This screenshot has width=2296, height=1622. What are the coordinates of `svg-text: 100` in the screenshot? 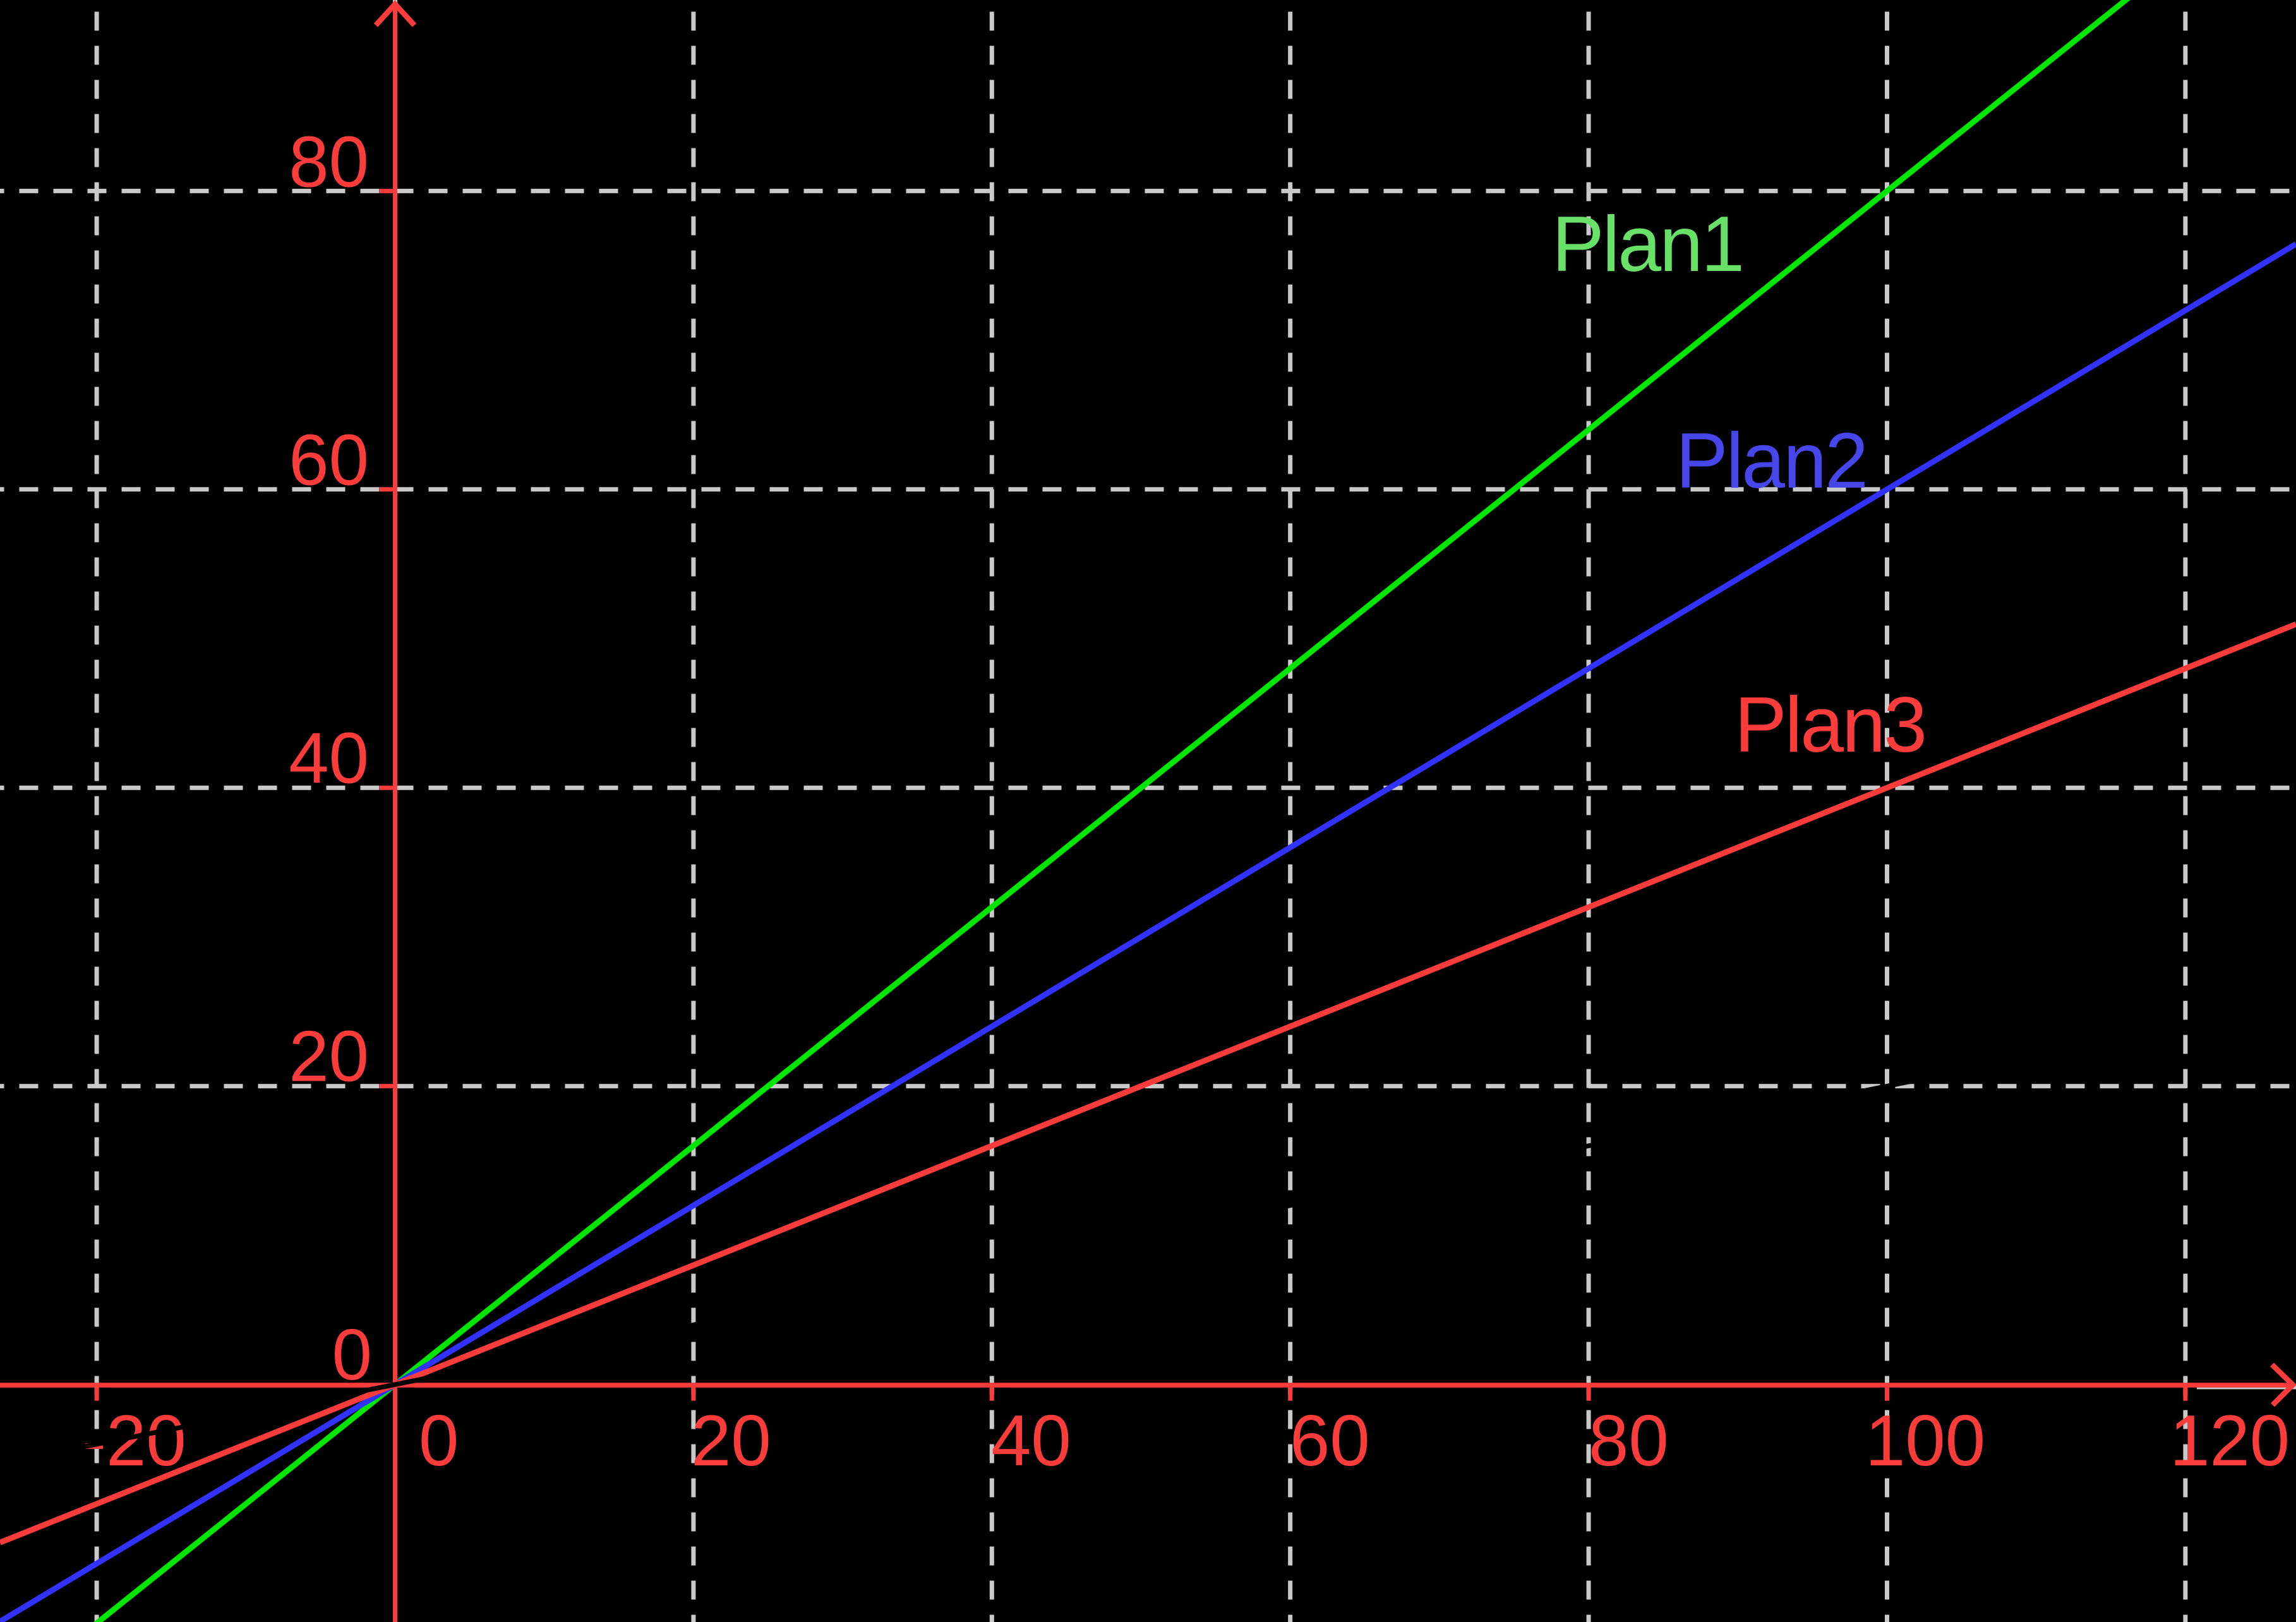 It's located at (1925, 1441).